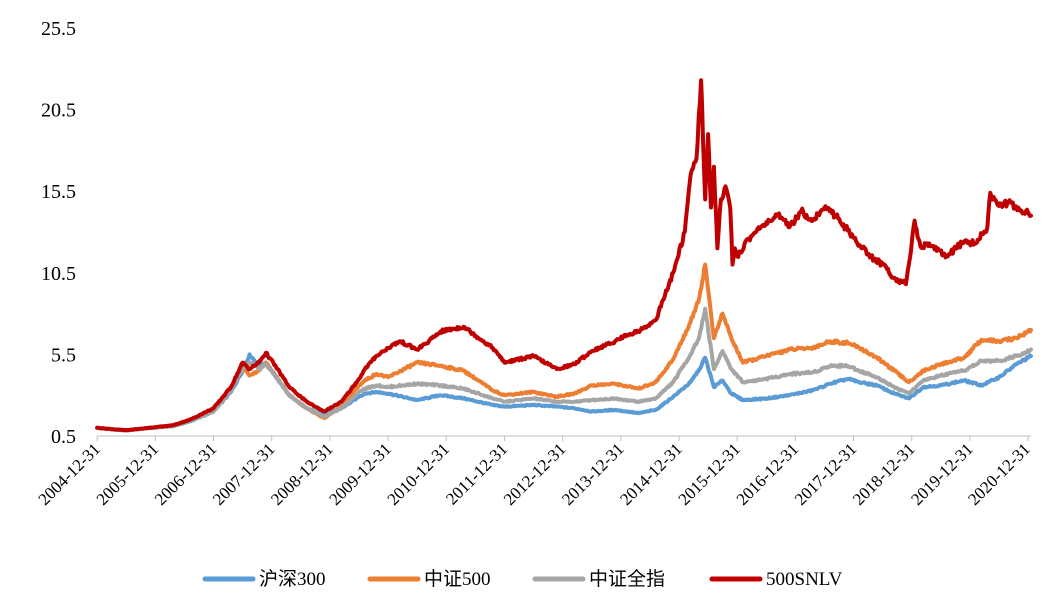 The image size is (1047, 608). Describe the element at coordinates (627, 579) in the screenshot. I see `legend-label-中证全指: 中证全指` at that location.